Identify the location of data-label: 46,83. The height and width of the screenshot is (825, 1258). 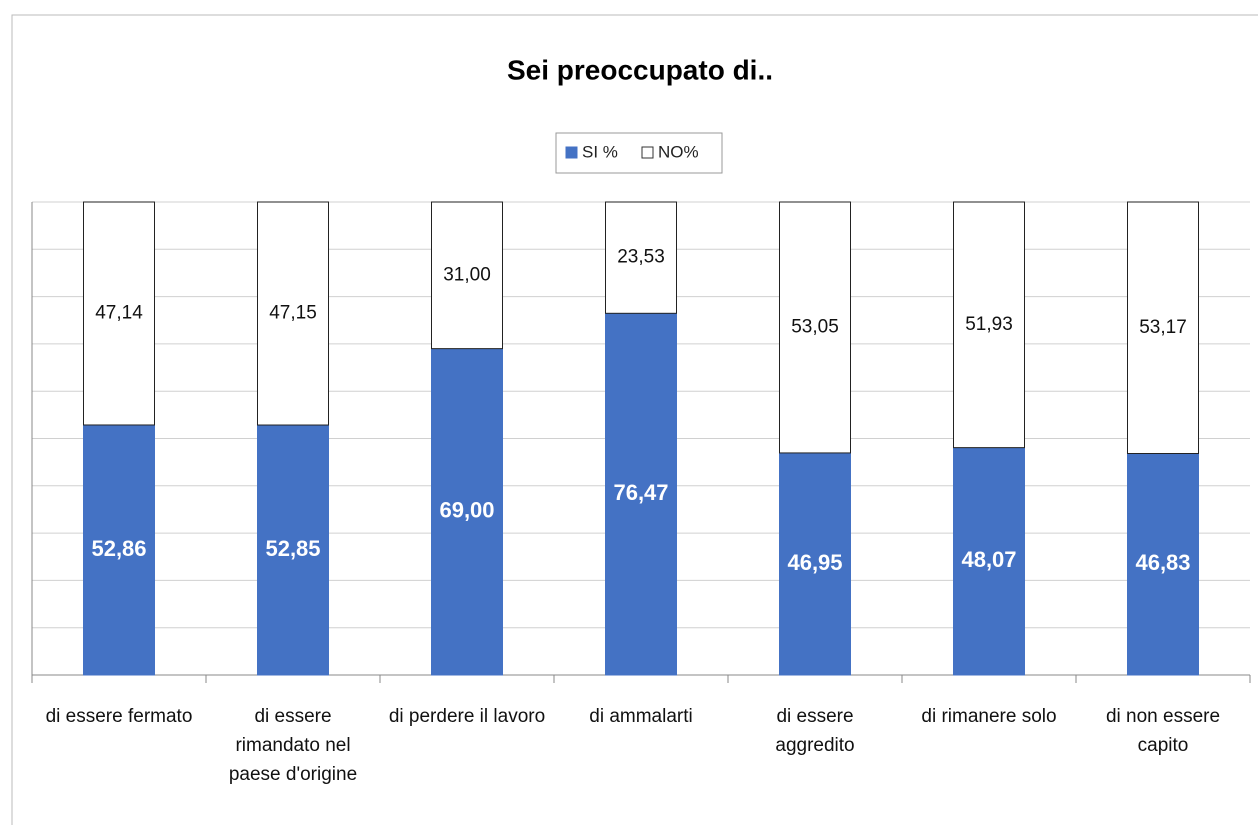
(1162, 562).